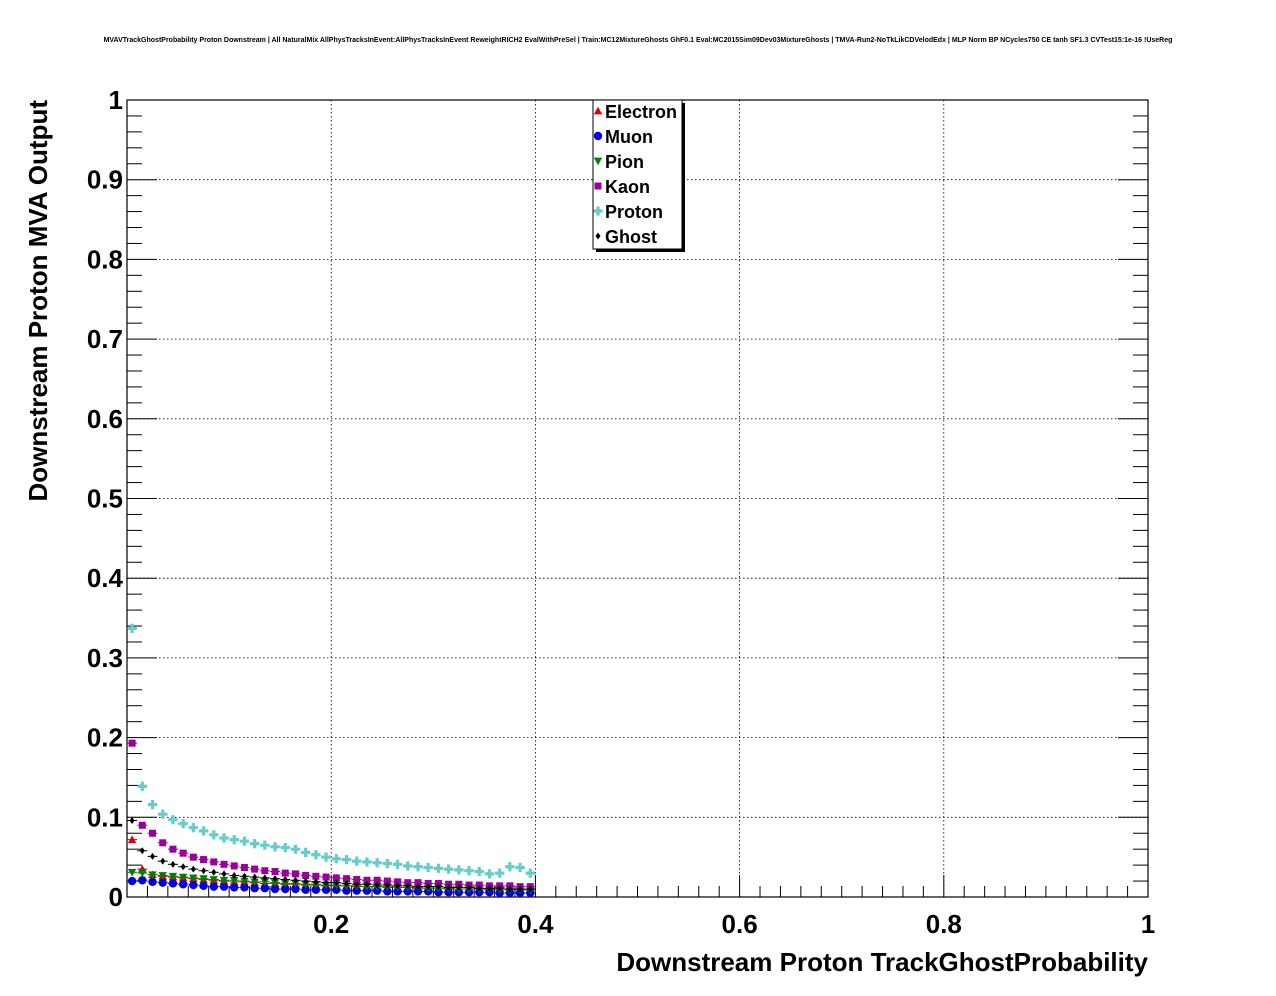 Image resolution: width=1276 pixels, height=996 pixels. I want to click on series-proton, so click(331, 751).